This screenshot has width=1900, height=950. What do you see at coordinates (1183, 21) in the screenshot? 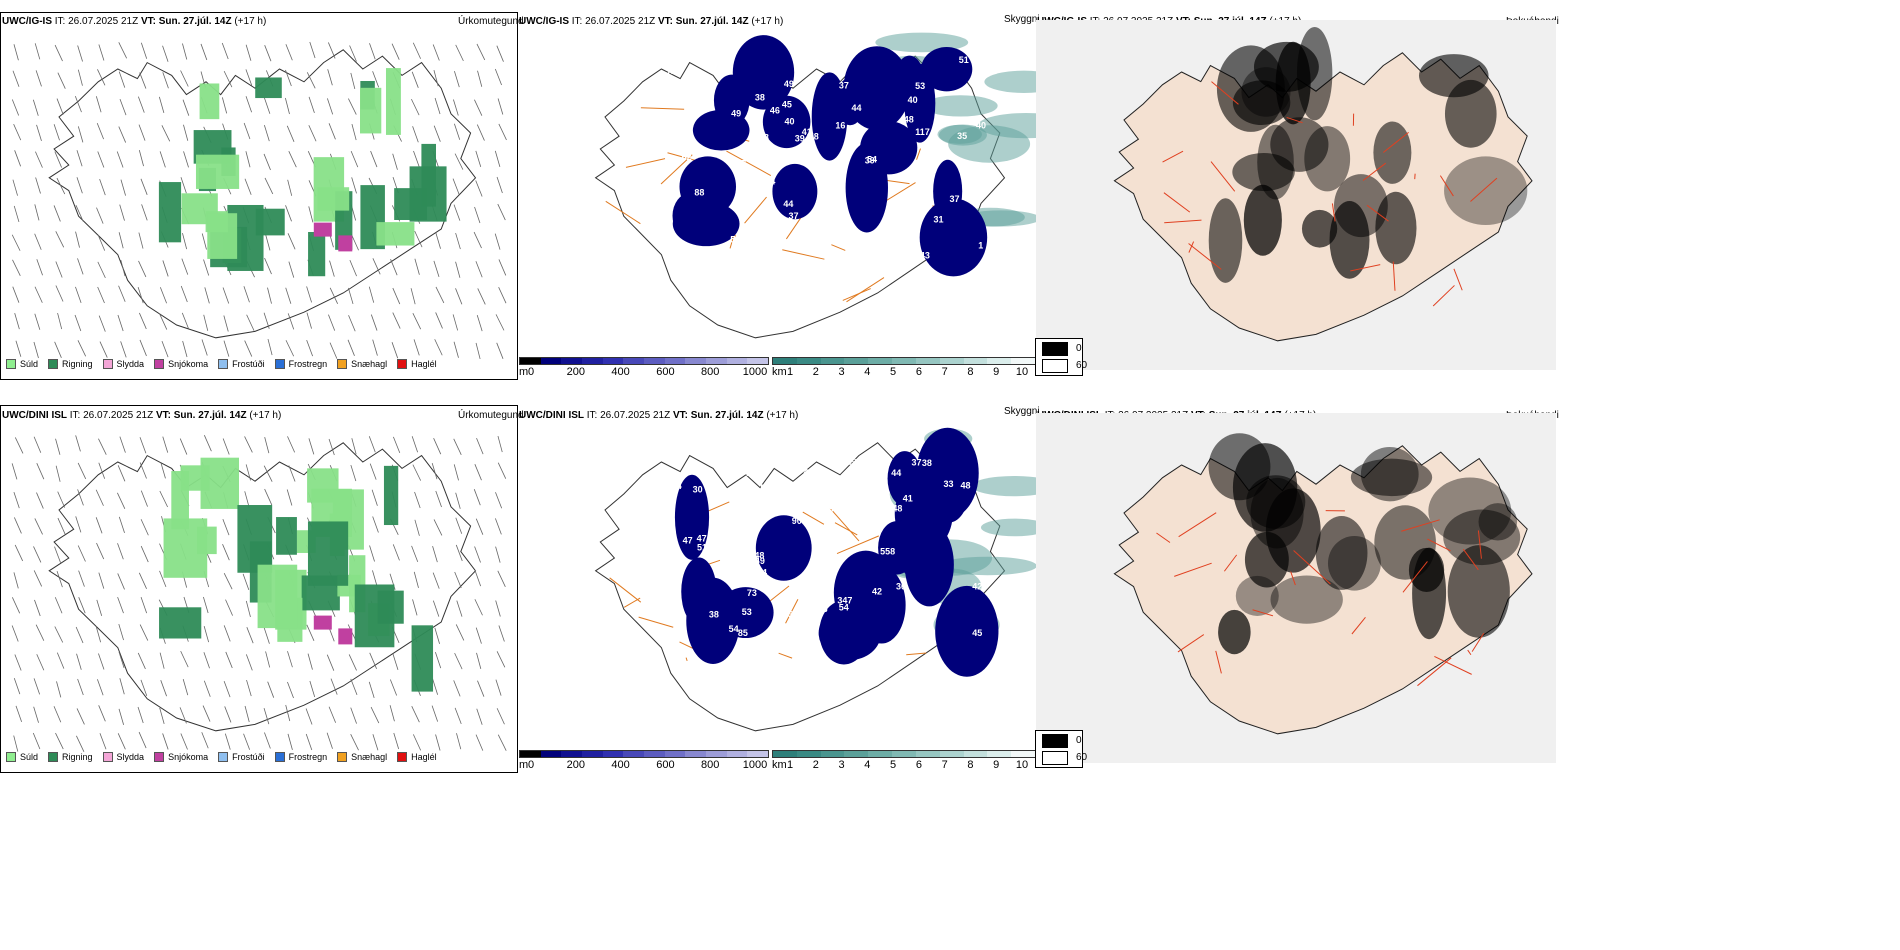
I see `row1-fog-vt-label: VT:` at bounding box center [1183, 21].